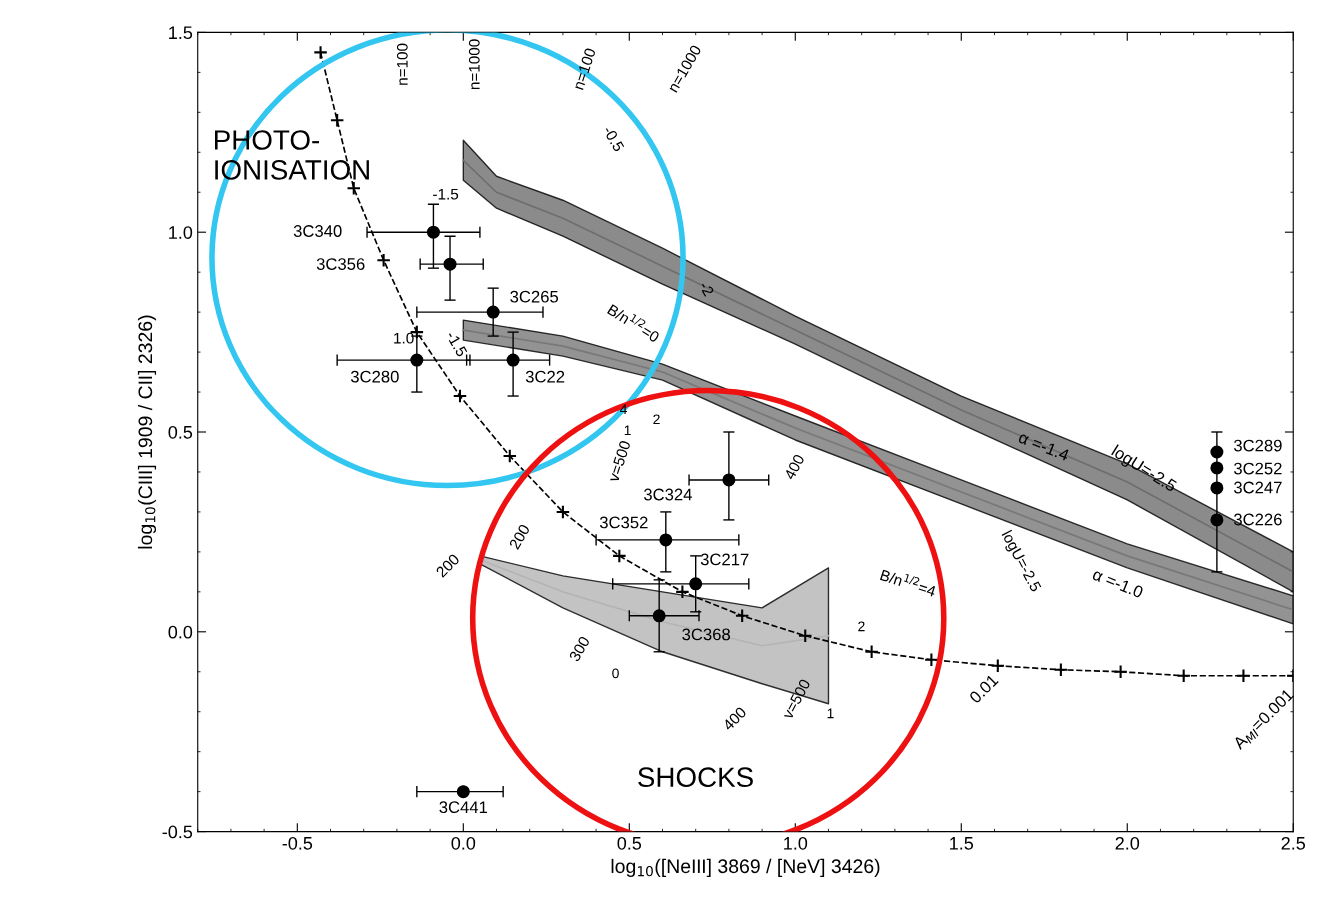 This screenshot has width=1336, height=900. What do you see at coordinates (404, 338) in the screenshot?
I see `annotation: 1.0` at bounding box center [404, 338].